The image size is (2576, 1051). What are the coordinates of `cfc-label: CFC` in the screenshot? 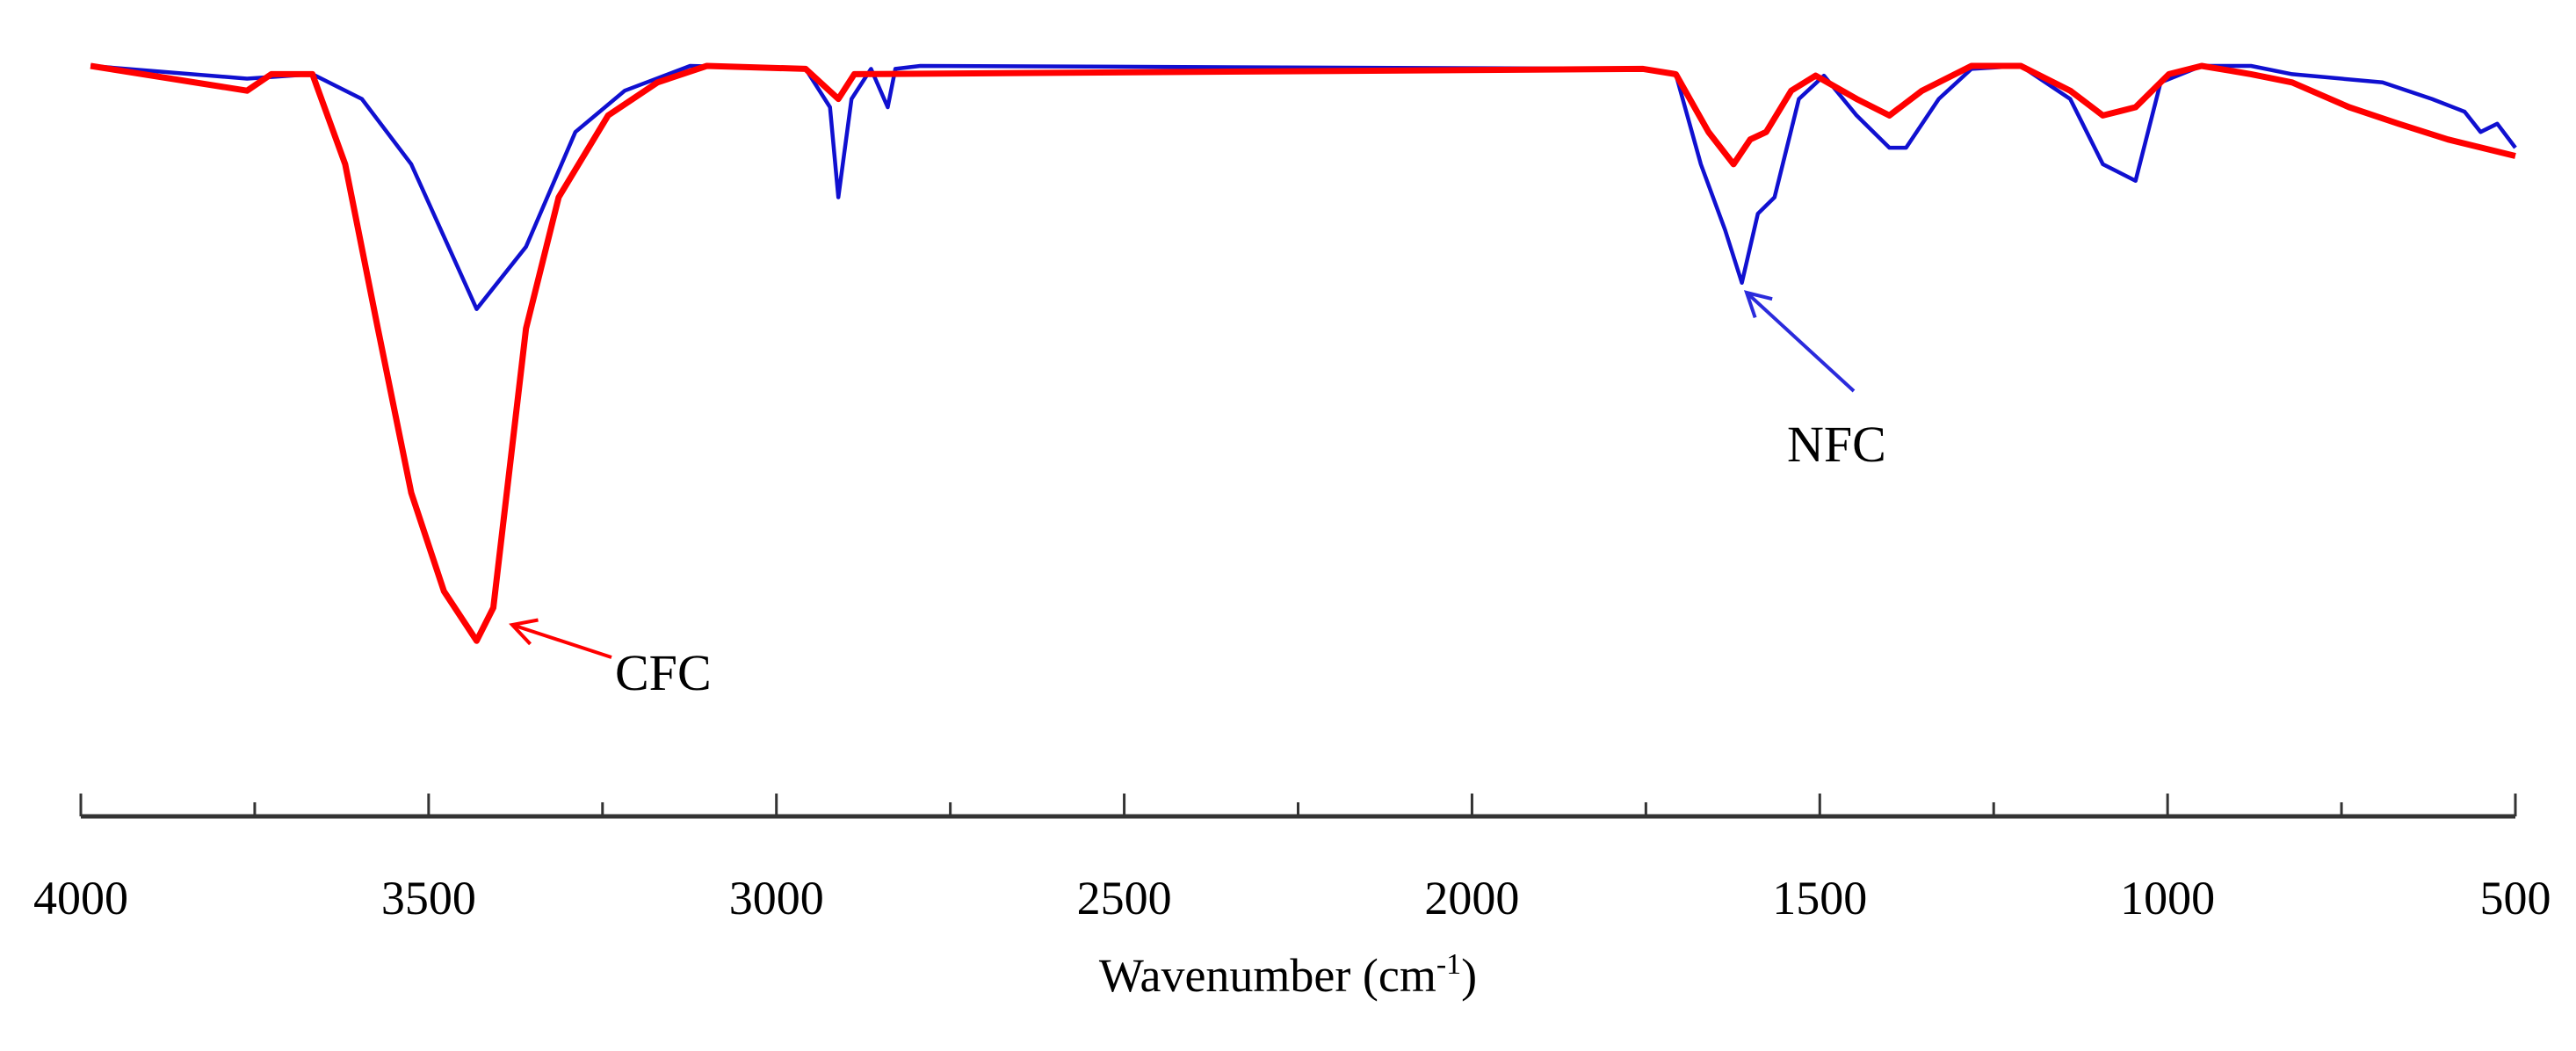 It's located at (663, 673).